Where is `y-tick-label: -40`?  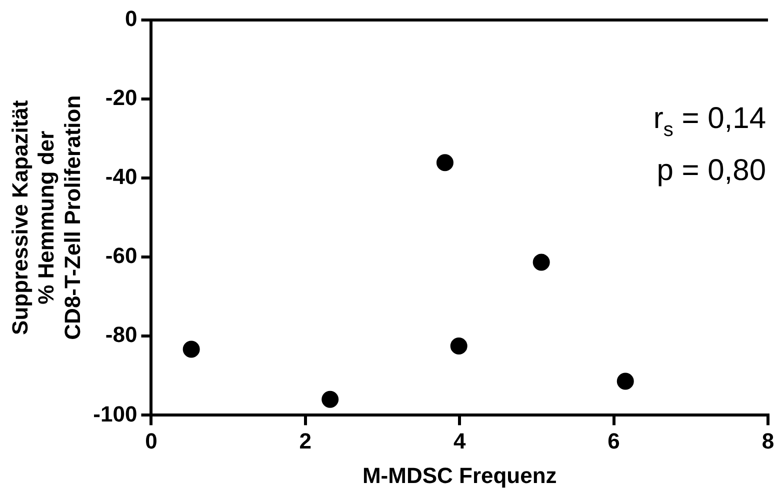 y-tick-label: -40 is located at coordinates (121, 177).